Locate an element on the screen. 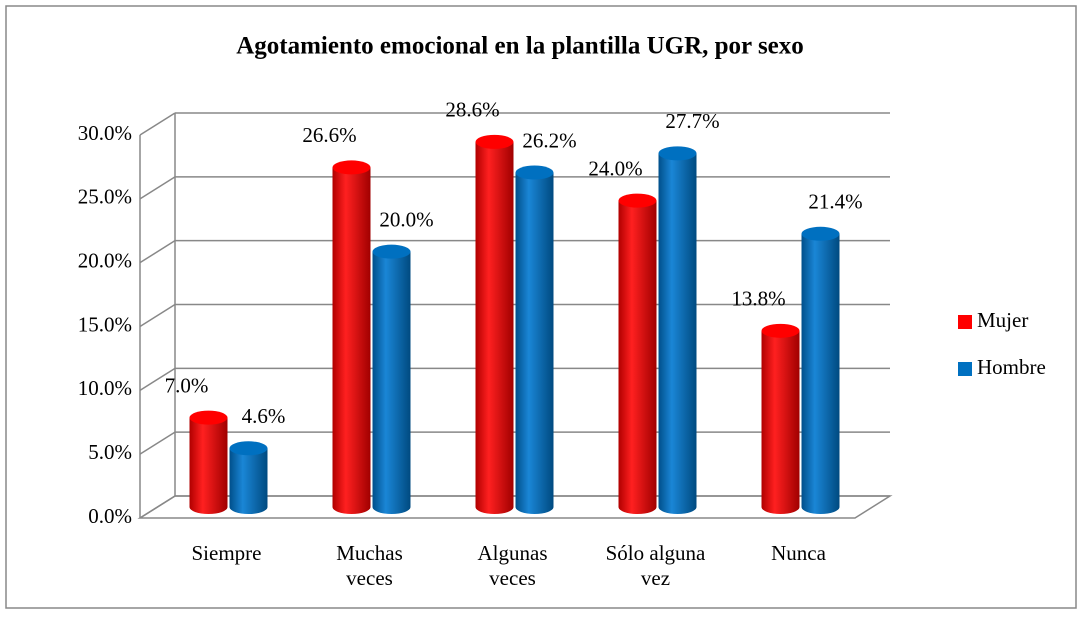  y-tick-label: 5.0% is located at coordinates (110, 452).